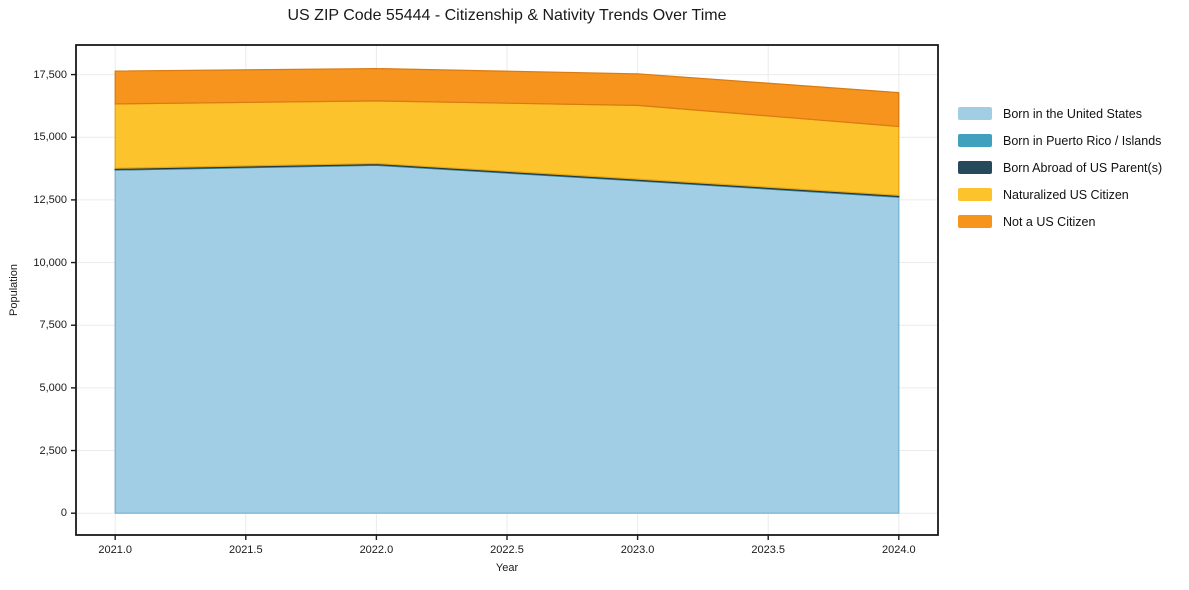 This screenshot has width=1189, height=590. I want to click on x-tick-label: 2024.0, so click(898, 550).